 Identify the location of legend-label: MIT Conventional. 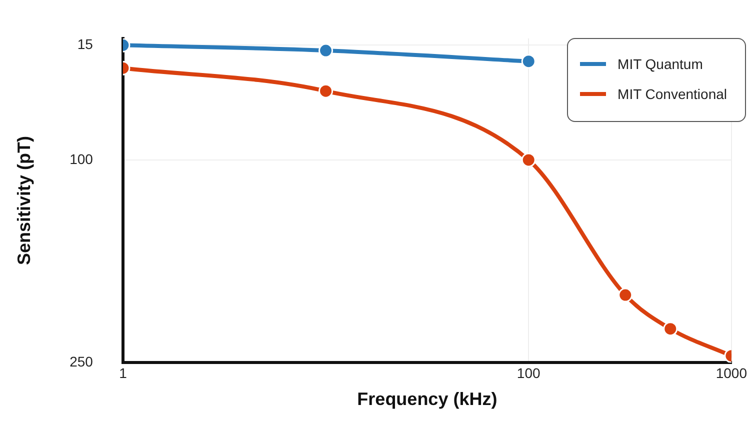
(672, 94).